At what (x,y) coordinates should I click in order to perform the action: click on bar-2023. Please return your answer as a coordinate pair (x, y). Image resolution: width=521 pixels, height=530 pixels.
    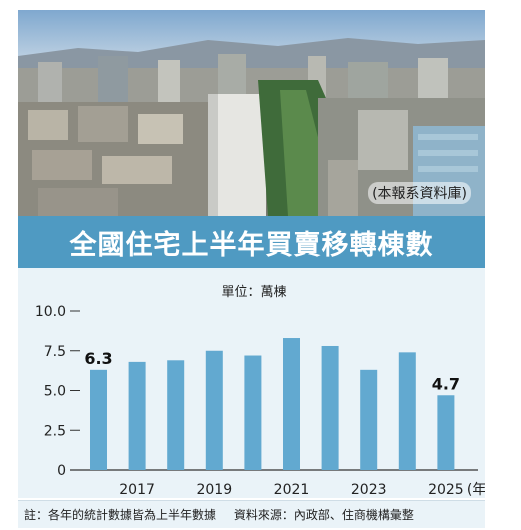
    Looking at the image, I should click on (369, 419).